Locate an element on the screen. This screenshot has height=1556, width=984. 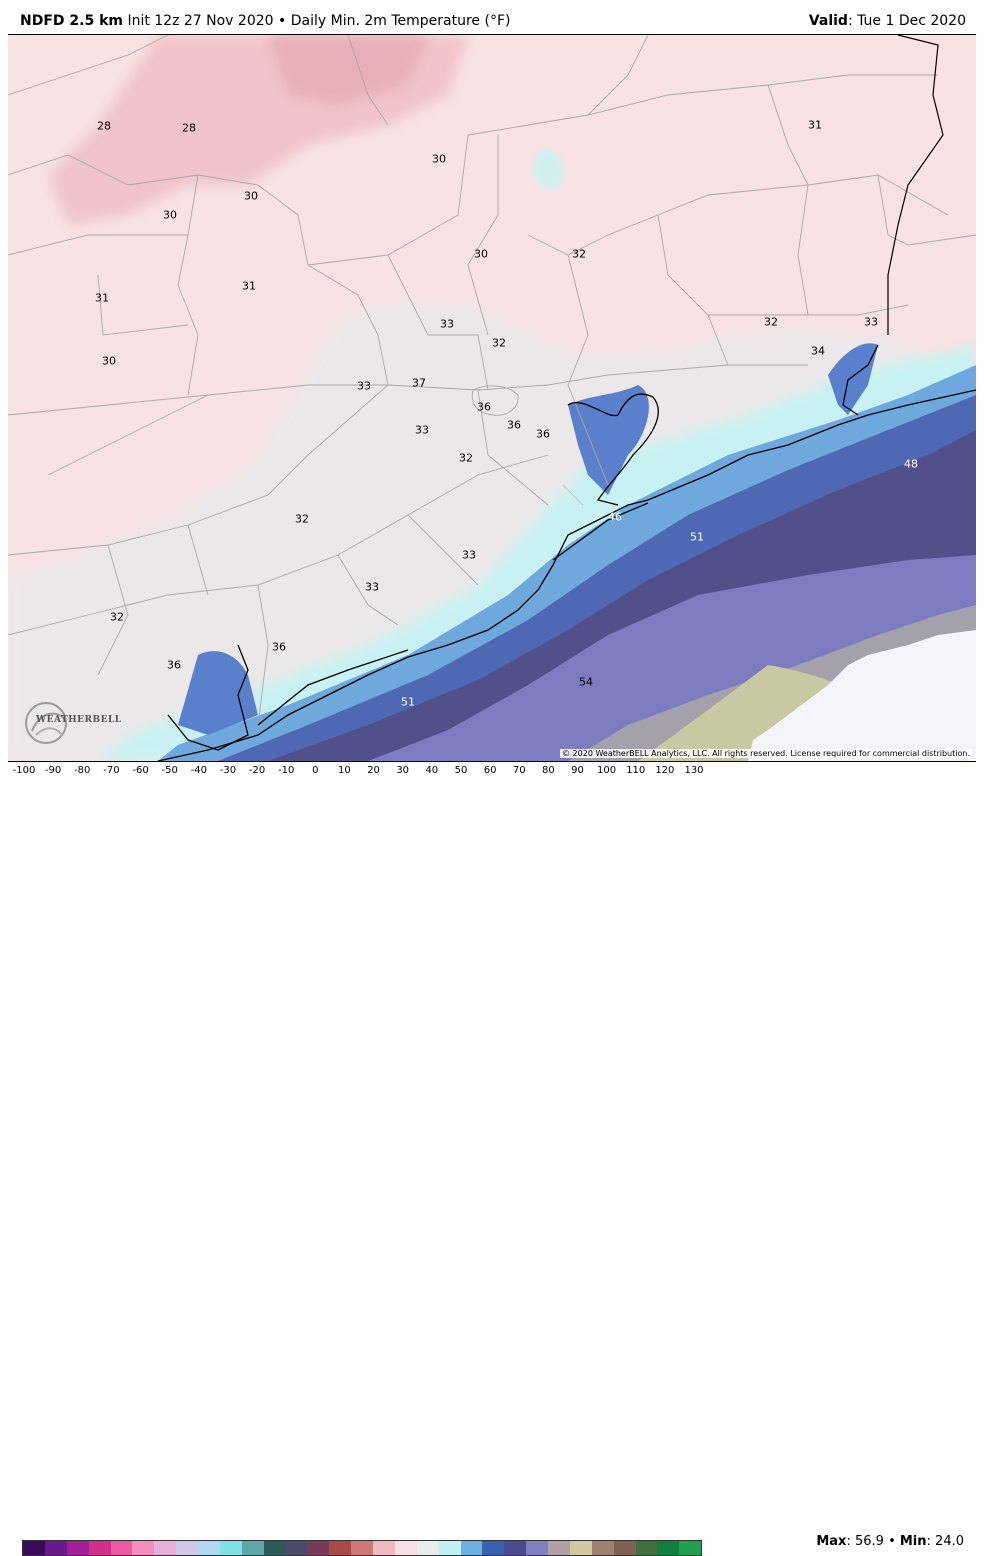
logo-swirl-icon is located at coordinates (46, 723).